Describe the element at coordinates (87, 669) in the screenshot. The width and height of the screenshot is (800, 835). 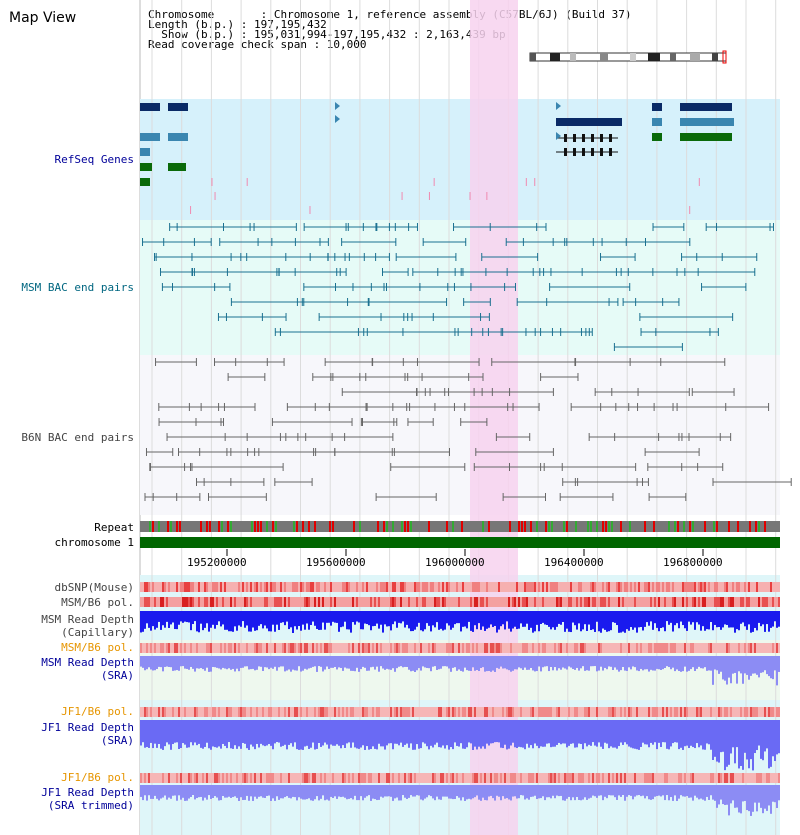
I see `track-label-msm-depth-sra: MSM Read Depth (SRA)` at that location.